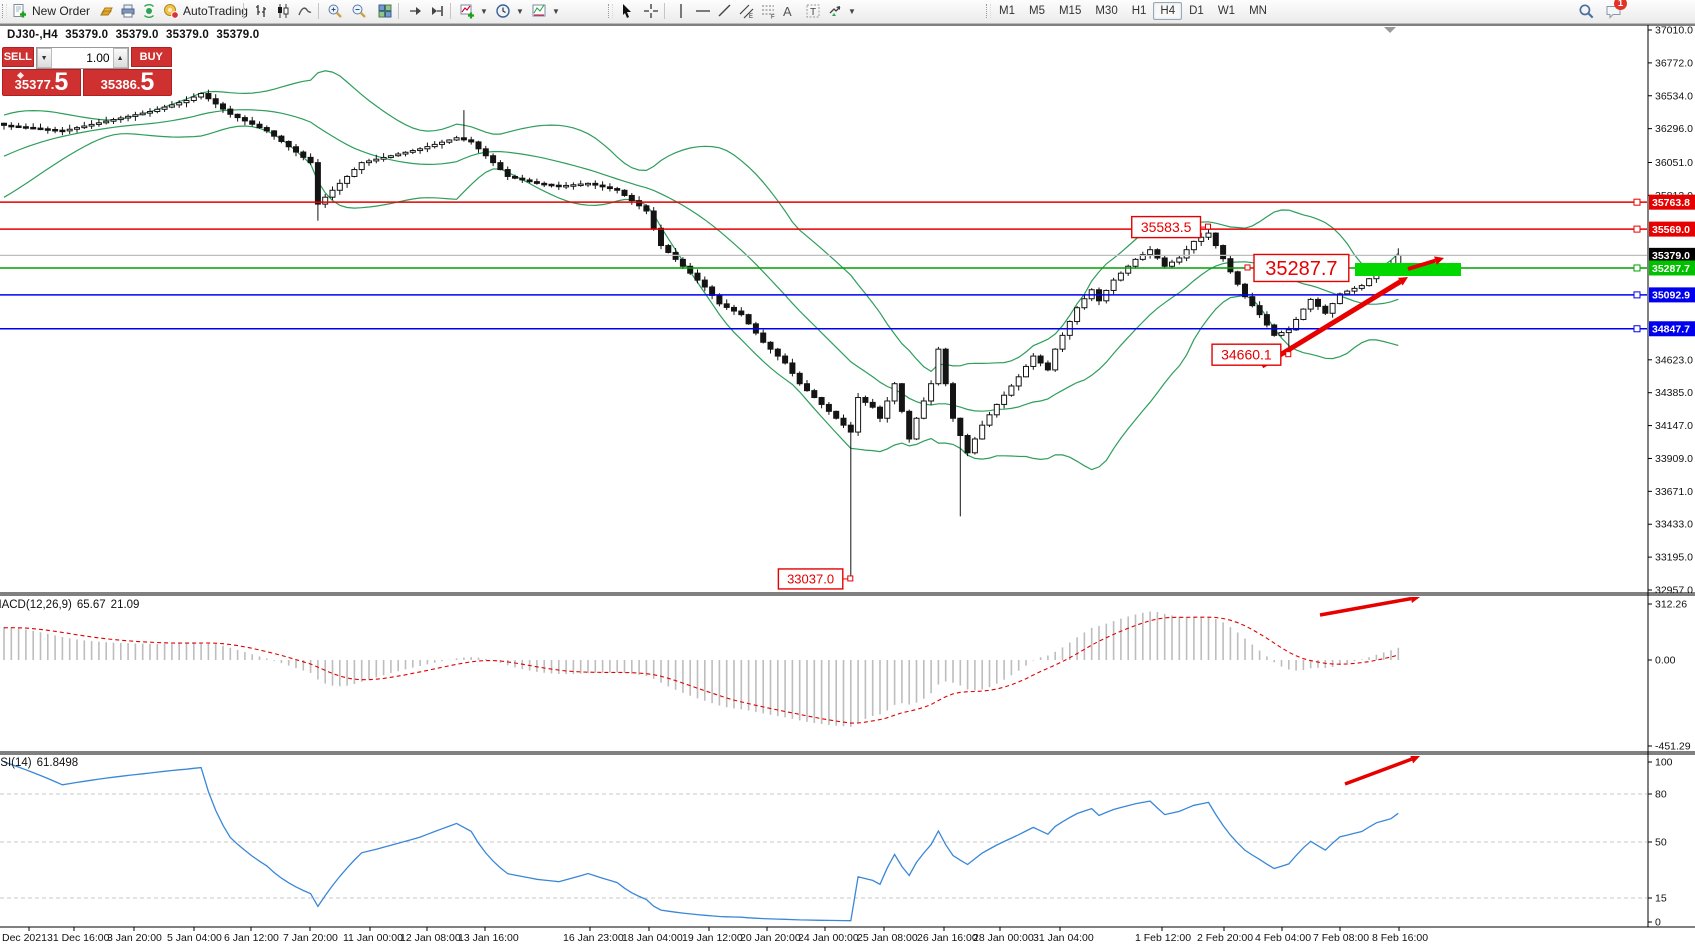 Image resolution: width=1695 pixels, height=945 pixels. Describe the element at coordinates (711, 660) in the screenshot. I see `macd-pane` at that location.